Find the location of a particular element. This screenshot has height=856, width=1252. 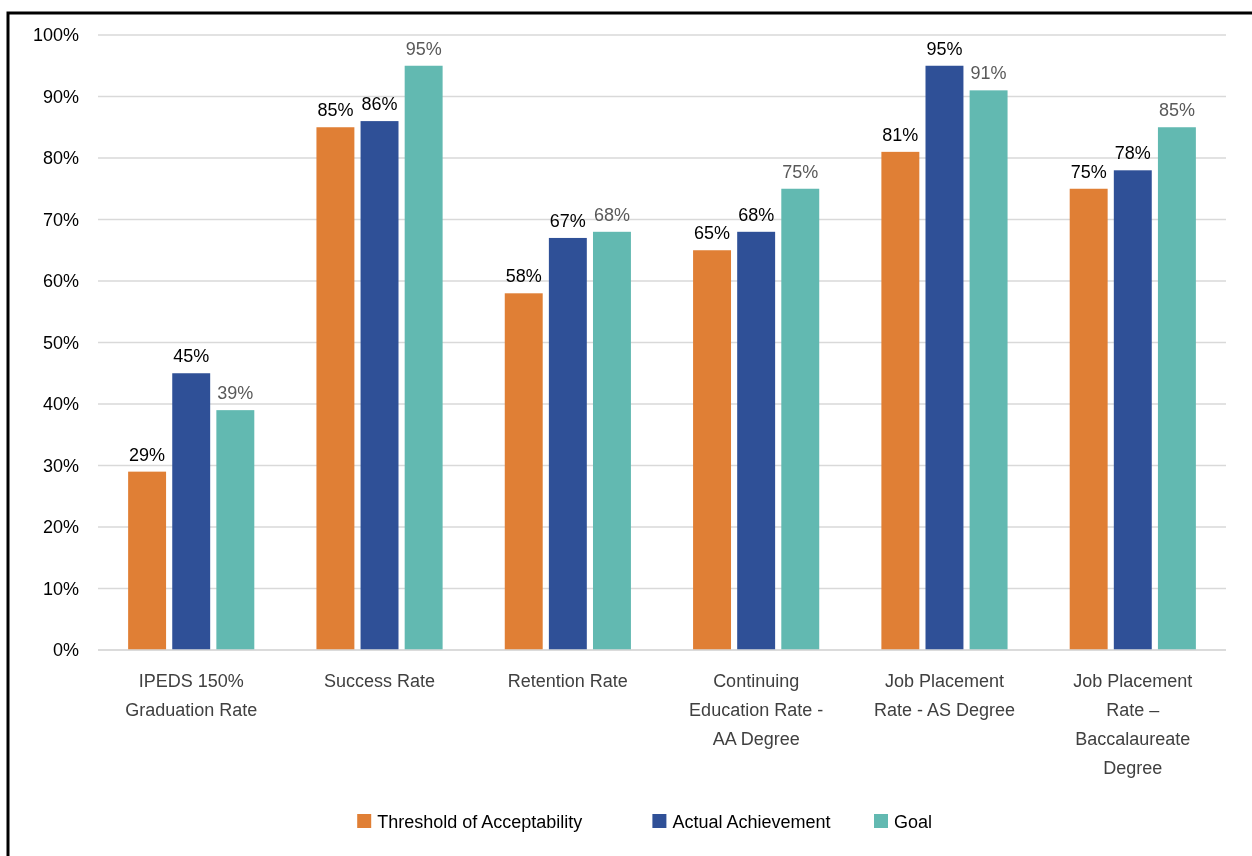

y-tick-label: 60% is located at coordinates (60, 281).